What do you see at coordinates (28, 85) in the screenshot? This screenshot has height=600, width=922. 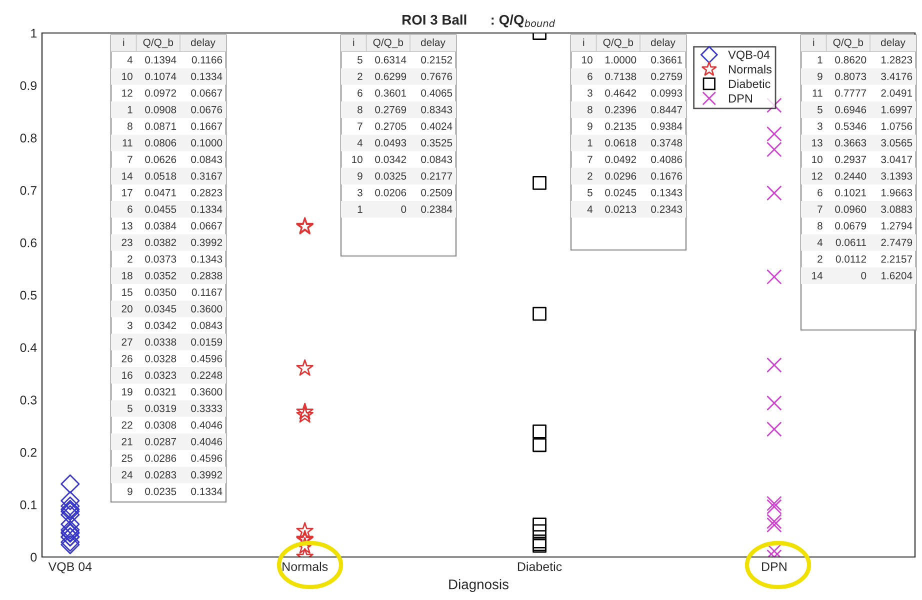 I see `y-tick-label: 0.9` at bounding box center [28, 85].